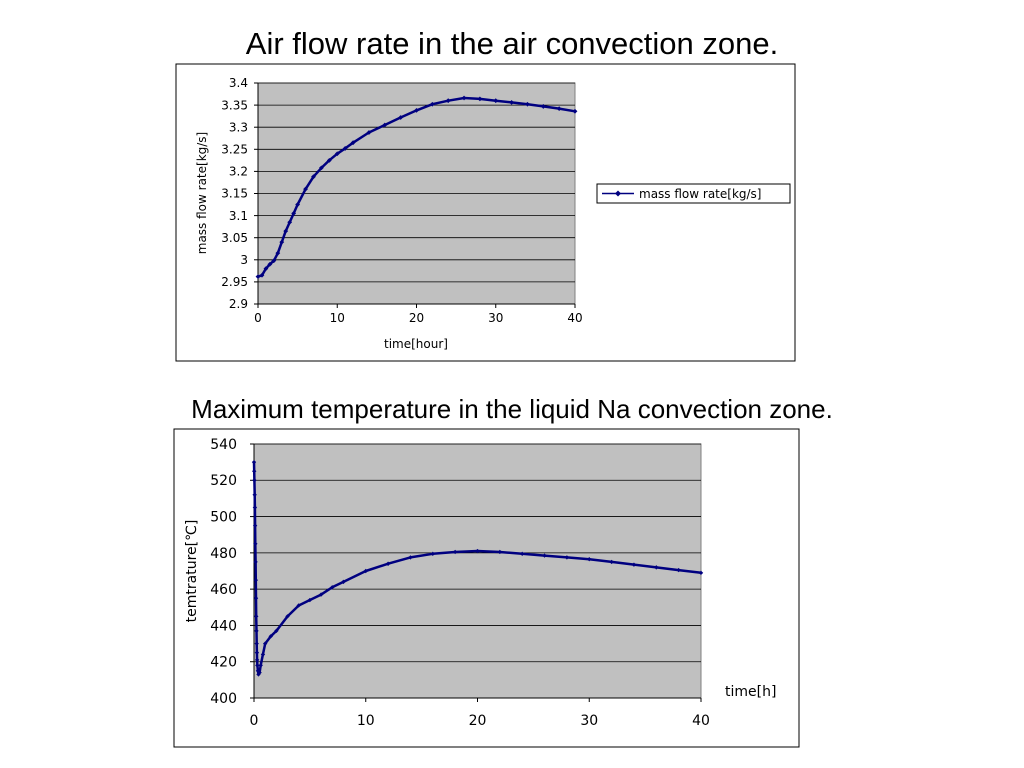 This screenshot has width=1024, height=768. Describe the element at coordinates (701, 721) in the screenshot. I see `c2-x-tick-label: 40` at that location.